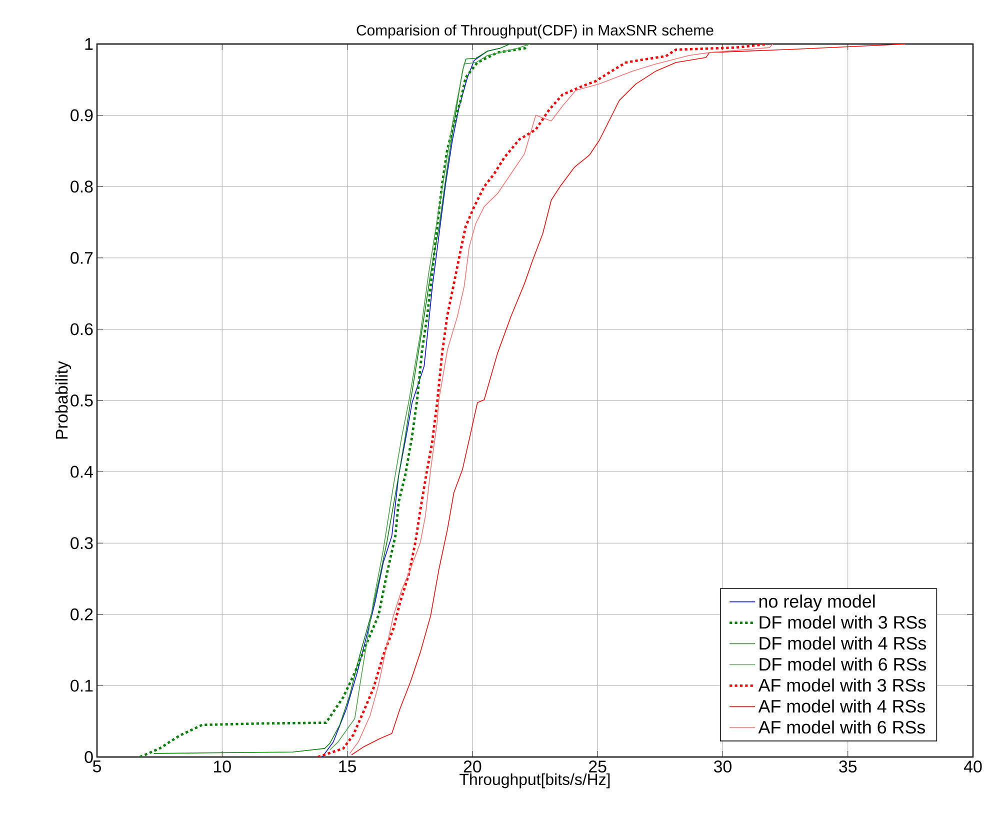 The width and height of the screenshot is (999, 828). What do you see at coordinates (347, 766) in the screenshot?
I see `x-tick-label: 15` at bounding box center [347, 766].